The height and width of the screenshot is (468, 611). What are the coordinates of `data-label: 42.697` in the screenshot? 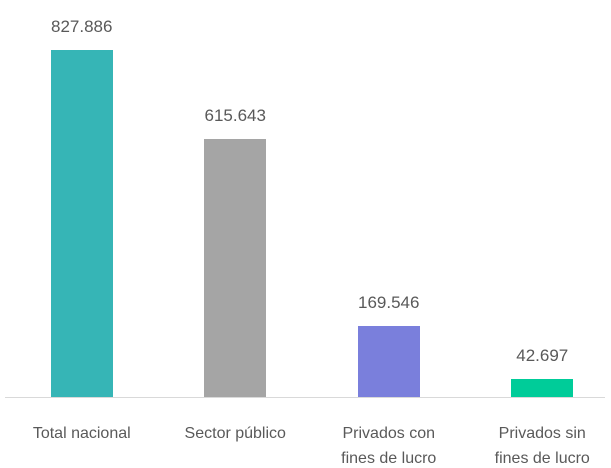 It's located at (542, 356).